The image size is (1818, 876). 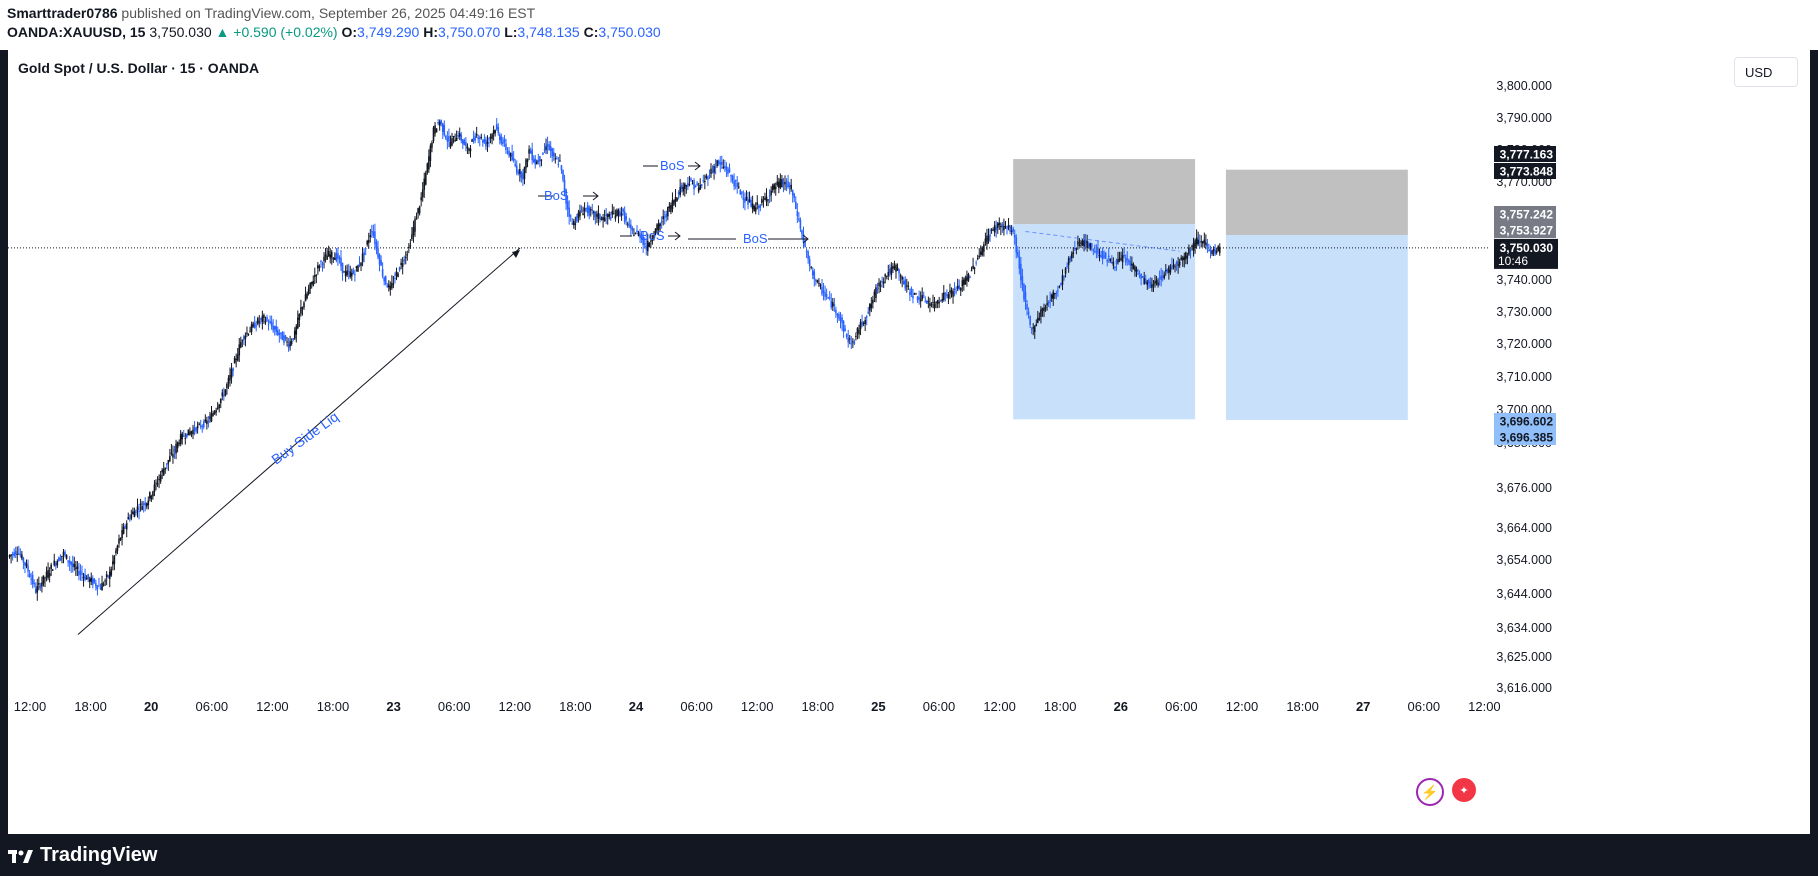 What do you see at coordinates (82, 855) in the screenshot?
I see `tradingview-logo: TradingView` at bounding box center [82, 855].